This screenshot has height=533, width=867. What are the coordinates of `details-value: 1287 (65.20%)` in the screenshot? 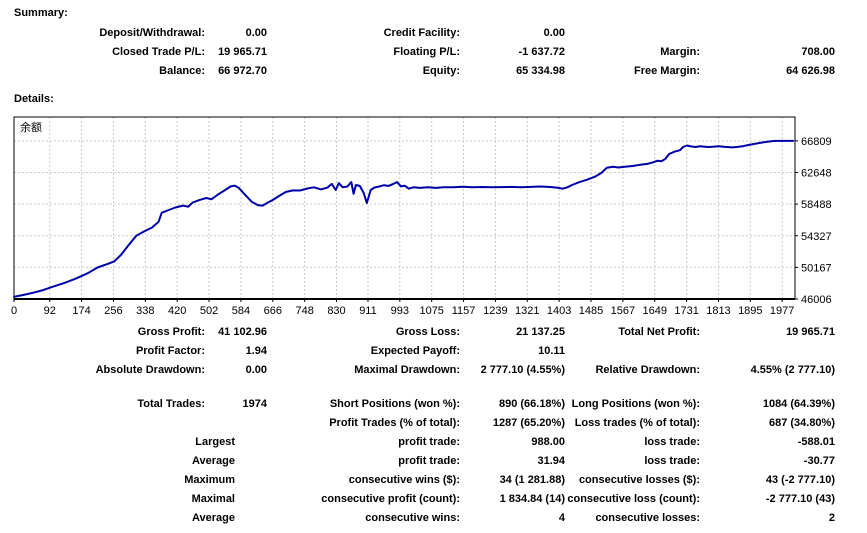 It's located at (528, 423).